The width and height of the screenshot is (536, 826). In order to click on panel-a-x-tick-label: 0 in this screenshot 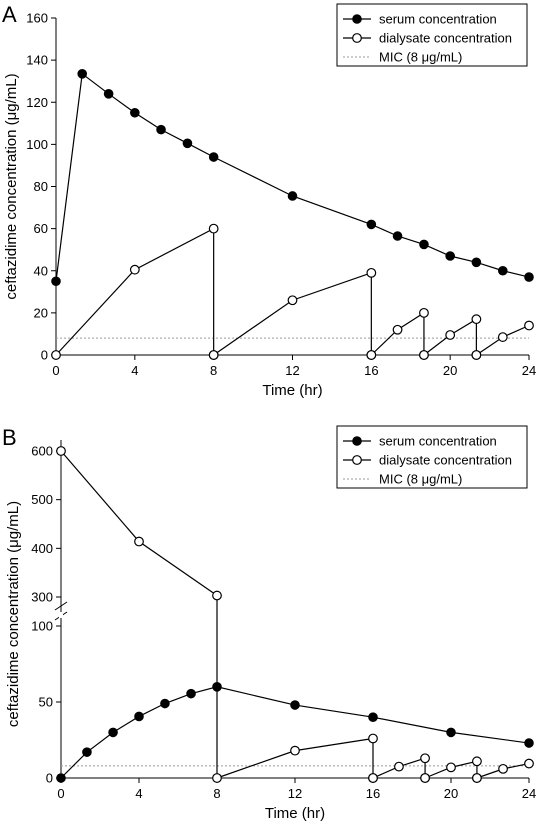, I will do `click(55, 370)`.